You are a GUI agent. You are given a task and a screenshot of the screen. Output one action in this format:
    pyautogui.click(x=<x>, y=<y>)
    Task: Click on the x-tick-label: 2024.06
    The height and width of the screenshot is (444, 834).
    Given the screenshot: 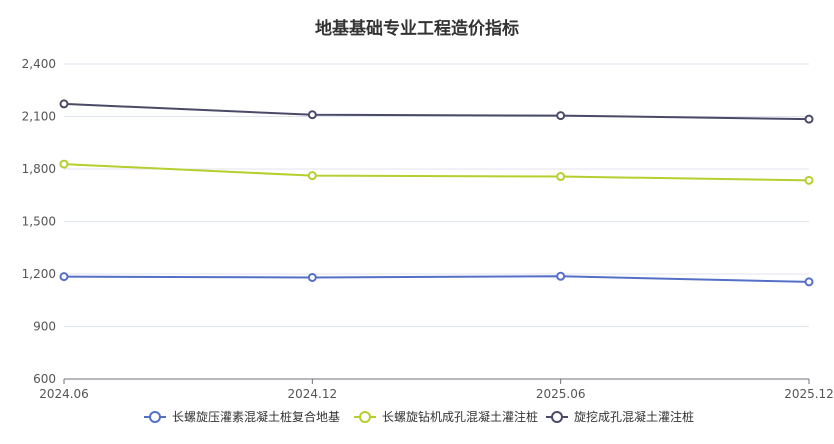 What is the action you would take?
    pyautogui.click(x=64, y=394)
    